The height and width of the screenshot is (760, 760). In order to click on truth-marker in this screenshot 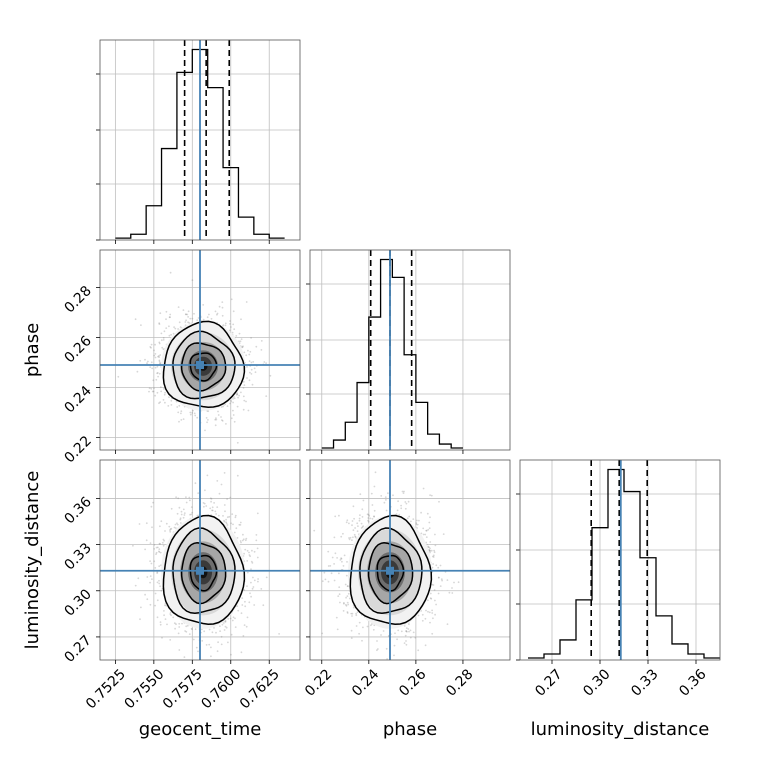, I will do `click(200, 365)`.